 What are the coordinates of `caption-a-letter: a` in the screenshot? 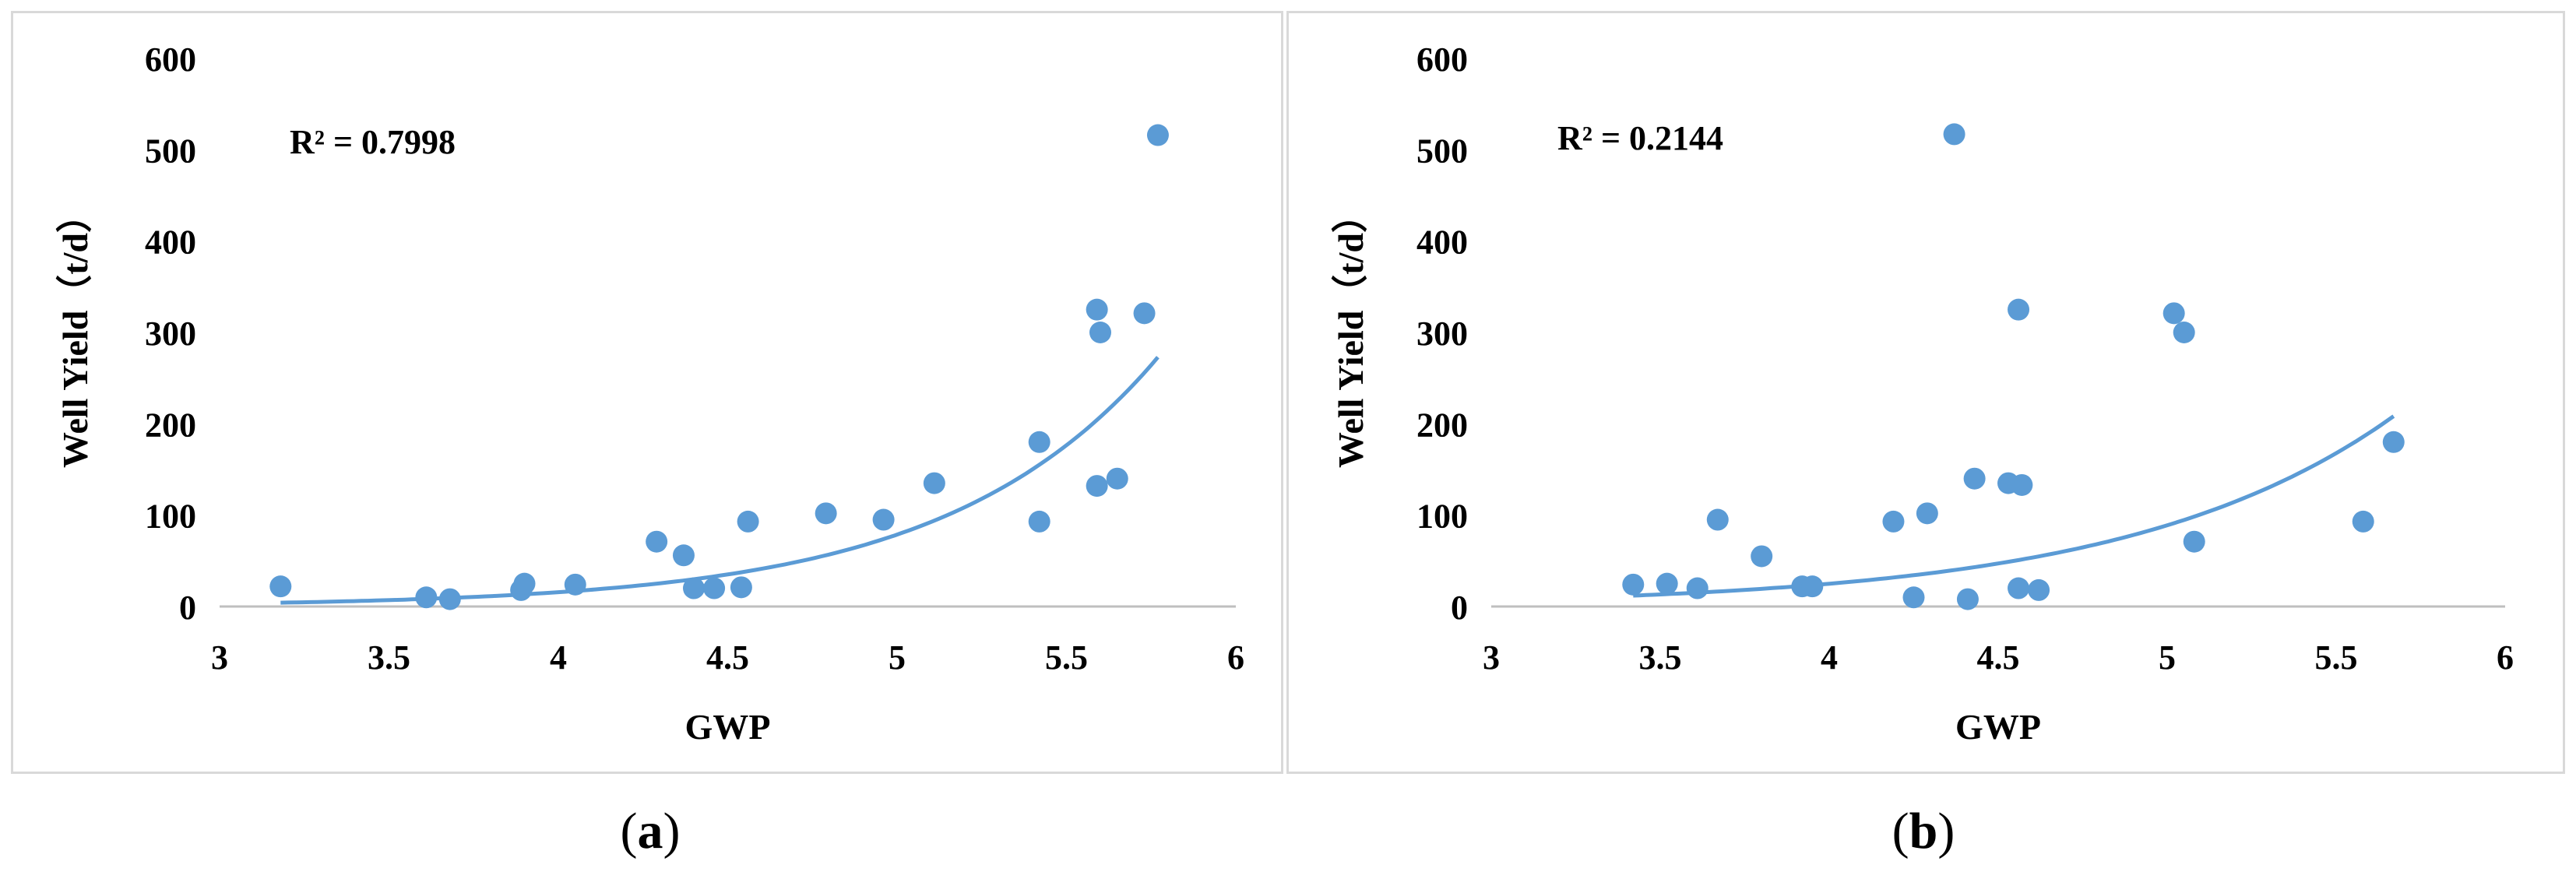 It's located at (650, 831).